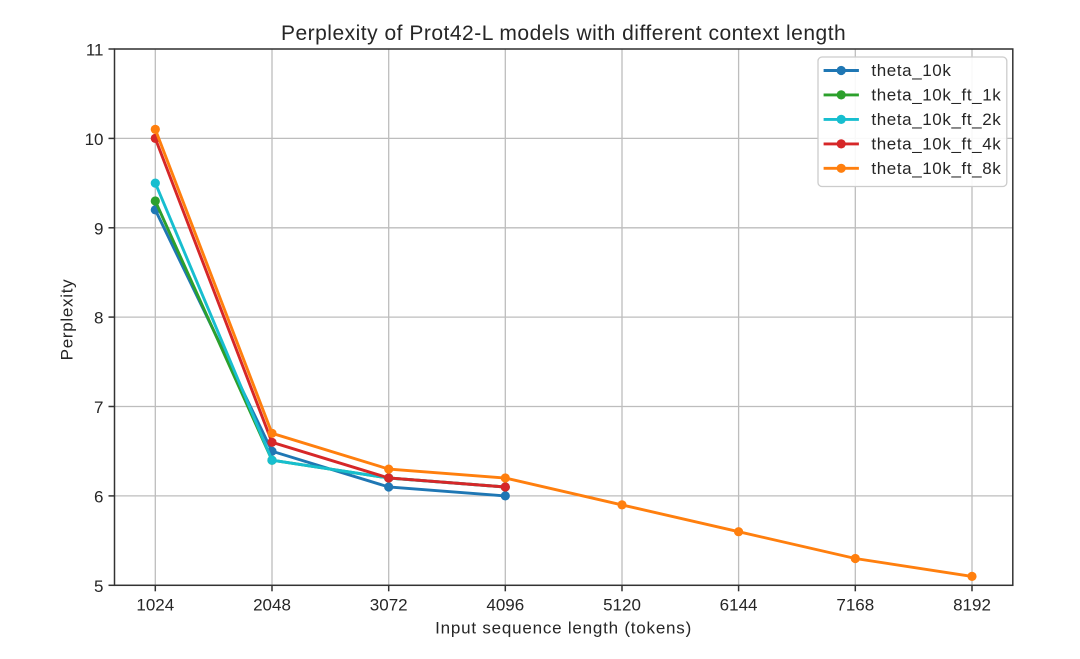 This screenshot has height=659, width=1080. I want to click on svg-text: 6, so click(98, 496).